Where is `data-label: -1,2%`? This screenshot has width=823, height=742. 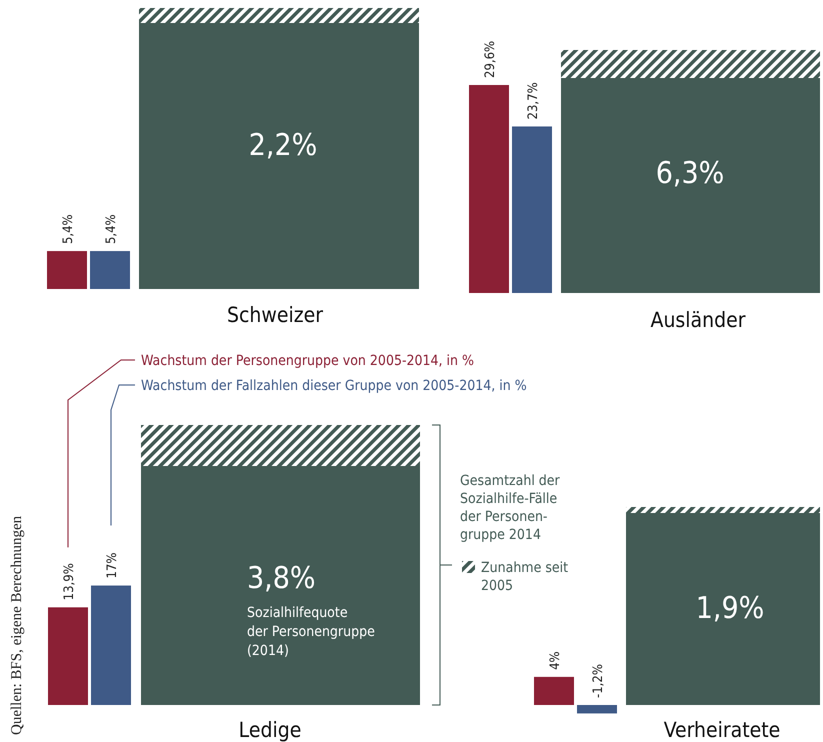 data-label: -1,2% is located at coordinates (598, 681).